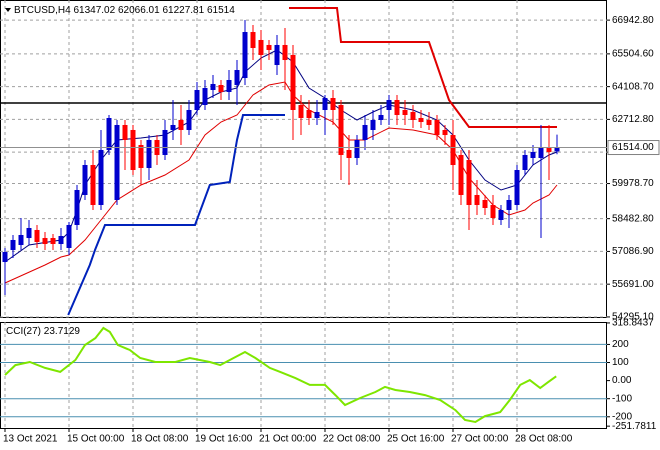 The height and width of the screenshot is (450, 660). Describe the element at coordinates (42, 10) in the screenshot. I see `symbol: BTCUSD,H4` at that location.